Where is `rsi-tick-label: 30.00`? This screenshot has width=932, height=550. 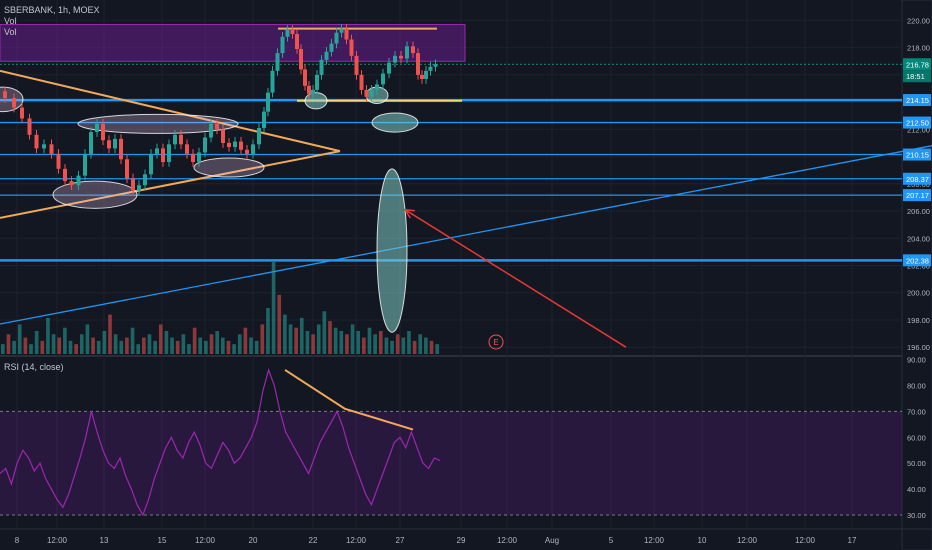
rsi-tick-label: 30.00 is located at coordinates (916, 515).